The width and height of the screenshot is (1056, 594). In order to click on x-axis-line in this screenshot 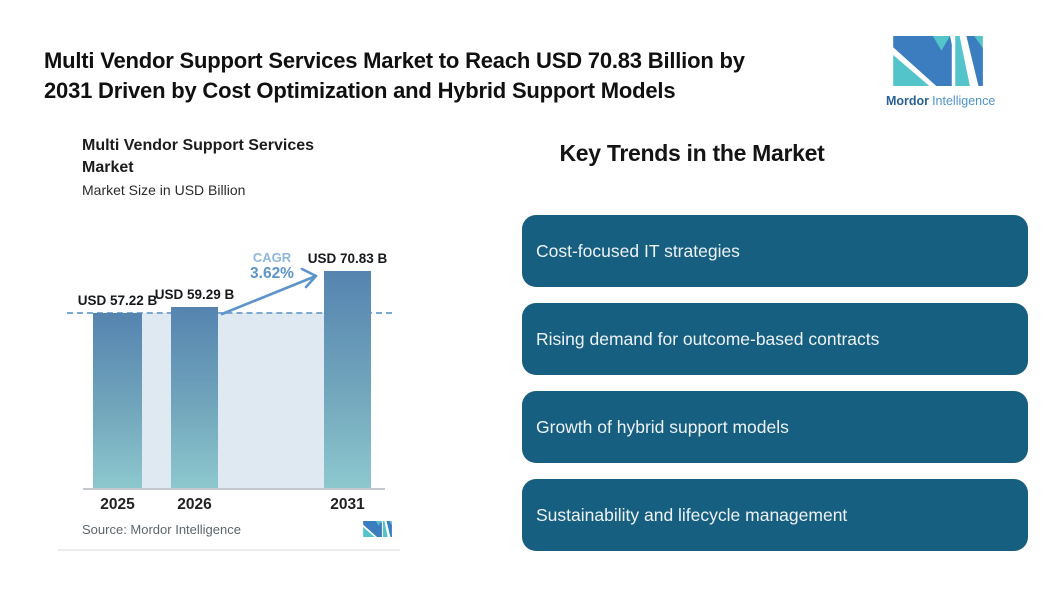, I will do `click(234, 489)`.